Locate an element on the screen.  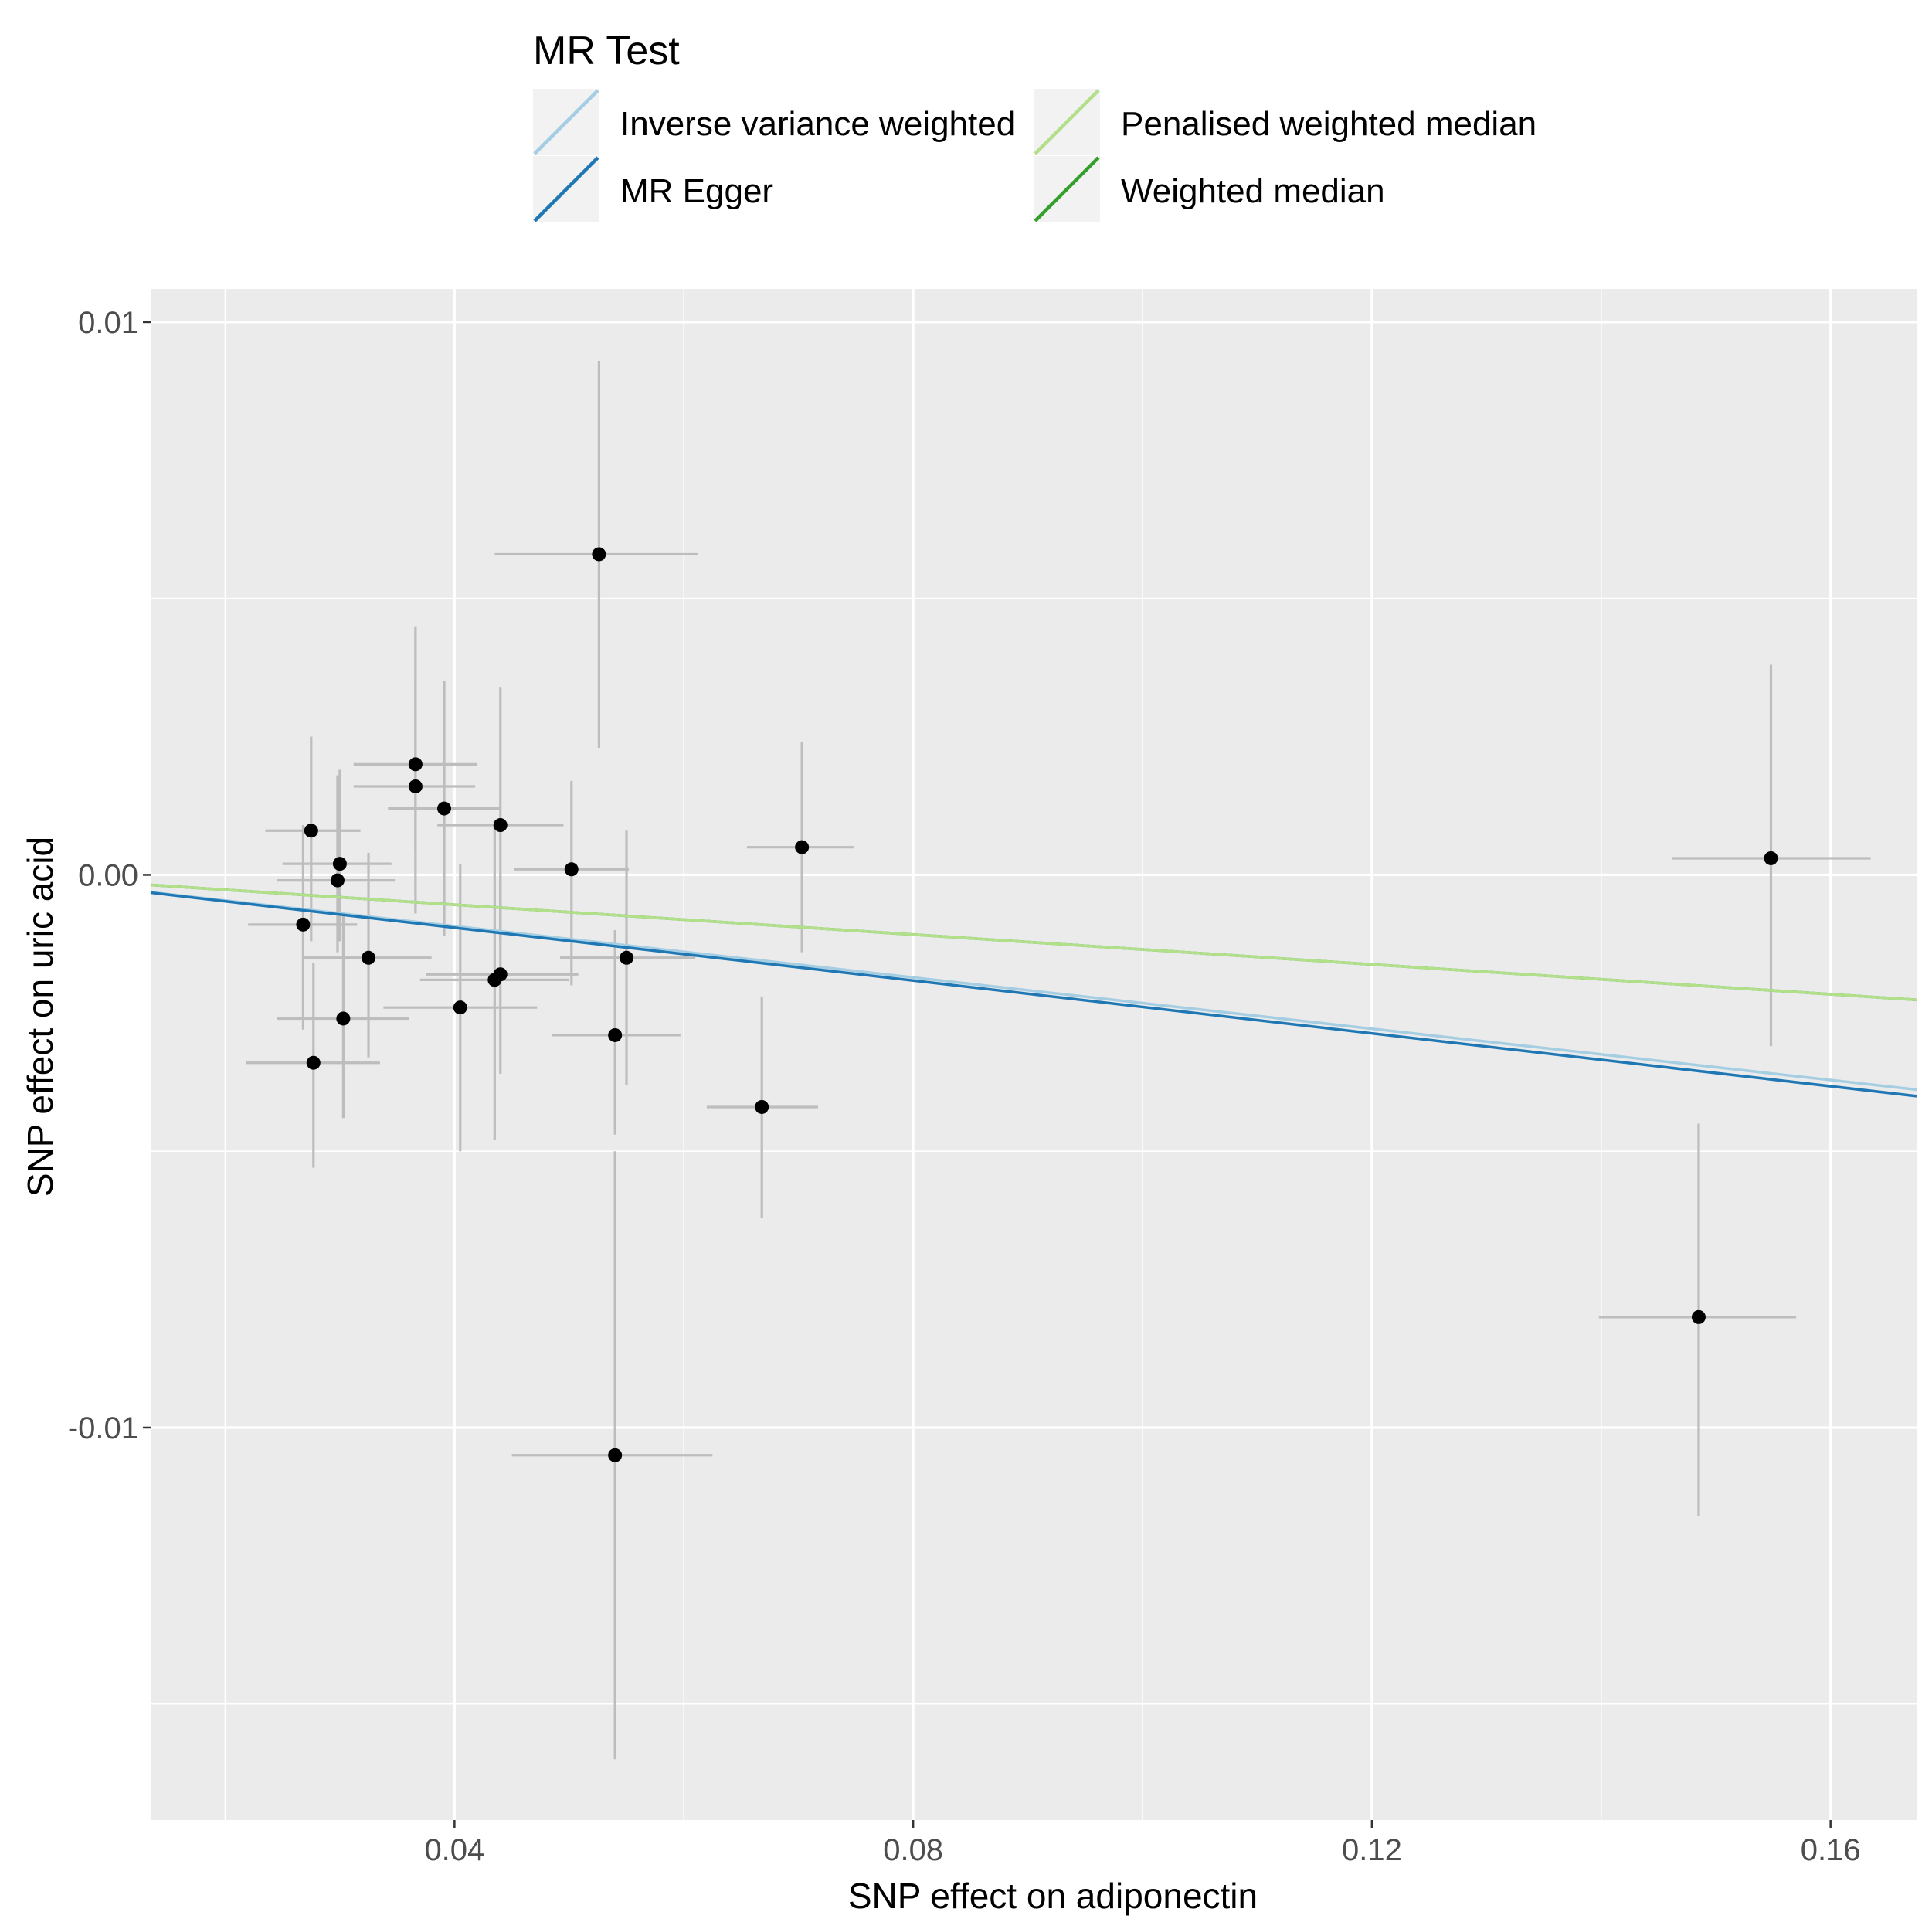
y-axis-title: SNP effect on uric acid is located at coordinates (40, 1017).